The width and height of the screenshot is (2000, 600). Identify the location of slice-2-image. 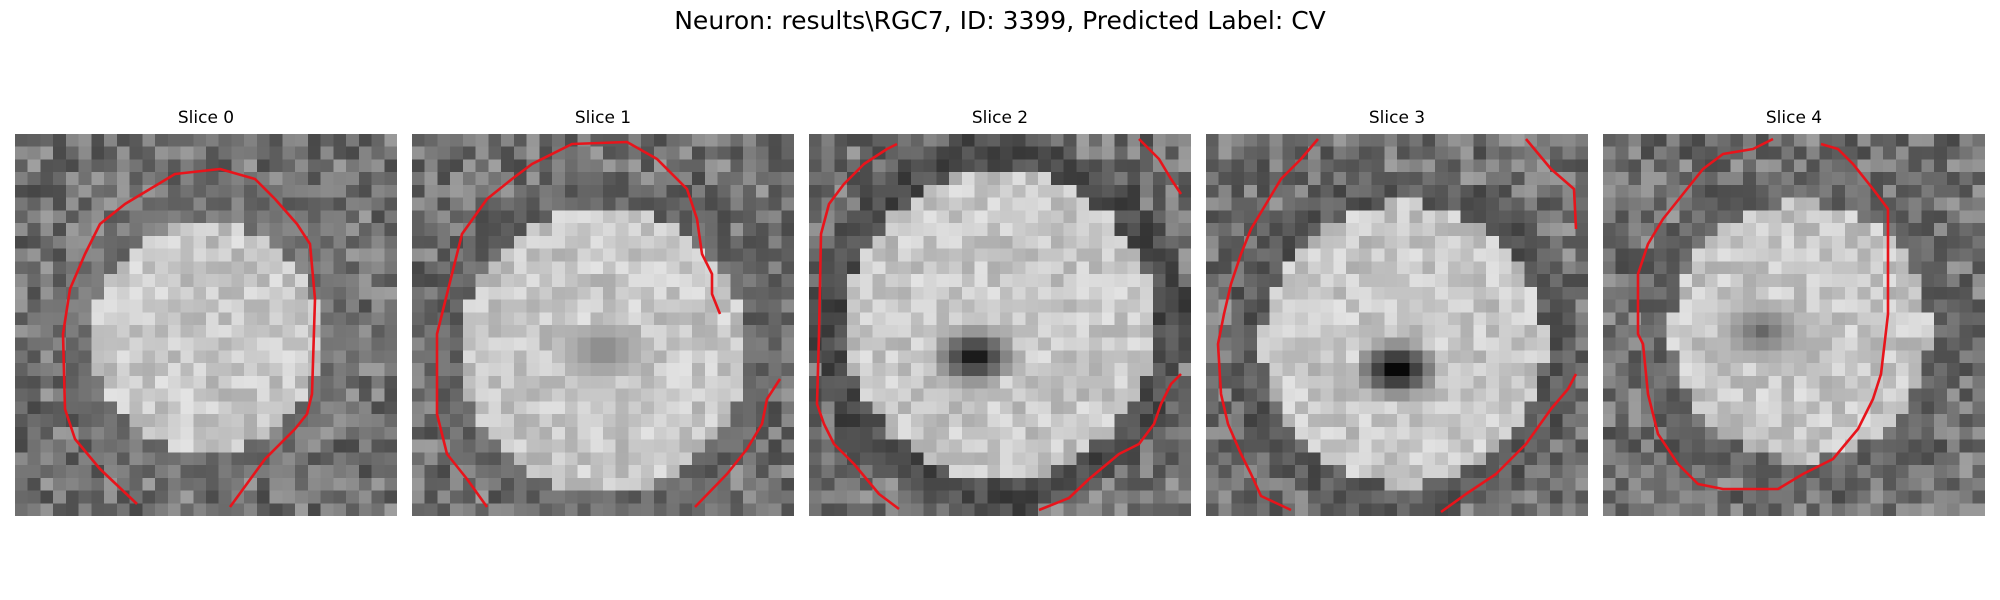
(1000, 325).